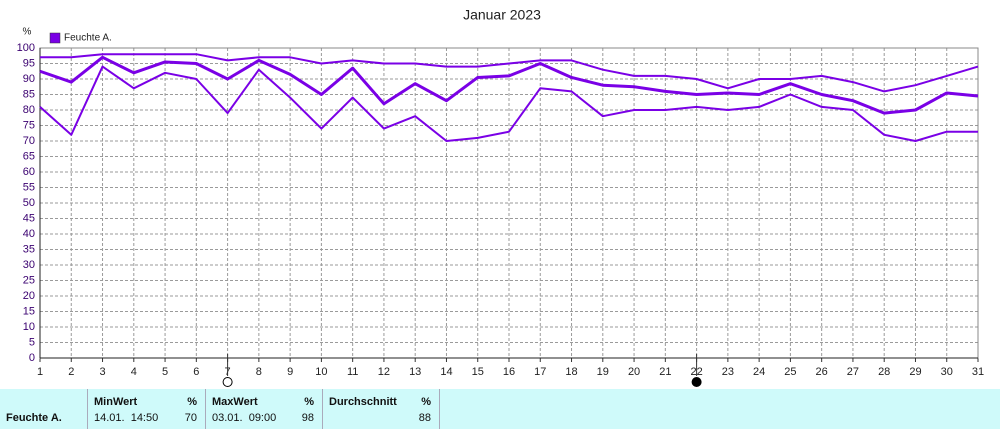 The image size is (1000, 429). Describe the element at coordinates (196, 372) in the screenshot. I see `x-tick-label: 6` at that location.